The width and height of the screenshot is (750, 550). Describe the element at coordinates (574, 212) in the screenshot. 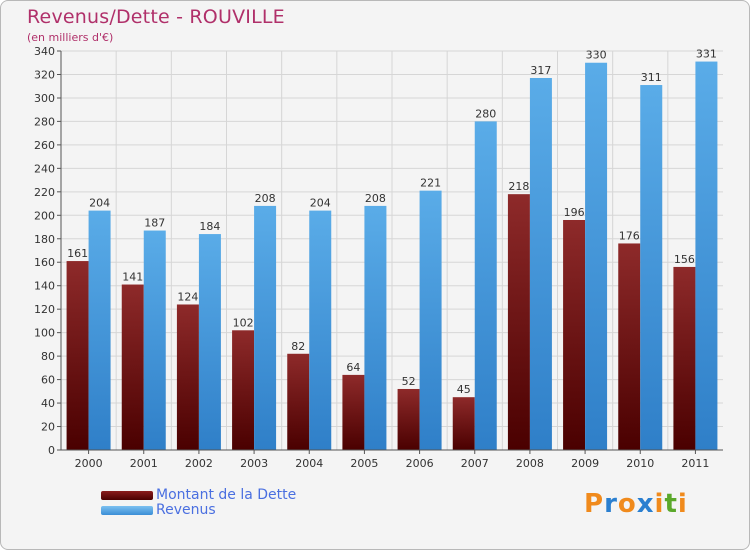

I see `value-label-debt: 196` at that location.